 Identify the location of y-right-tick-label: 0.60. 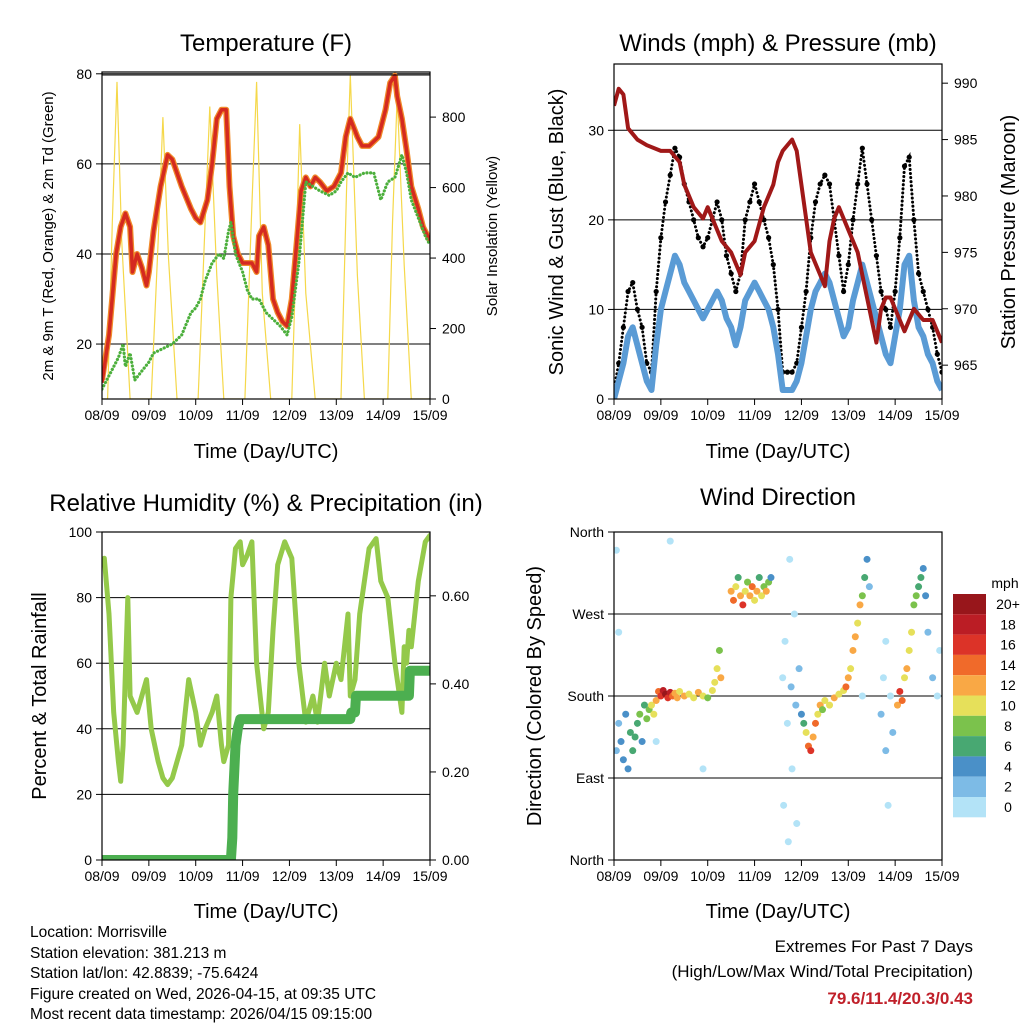
(455, 596).